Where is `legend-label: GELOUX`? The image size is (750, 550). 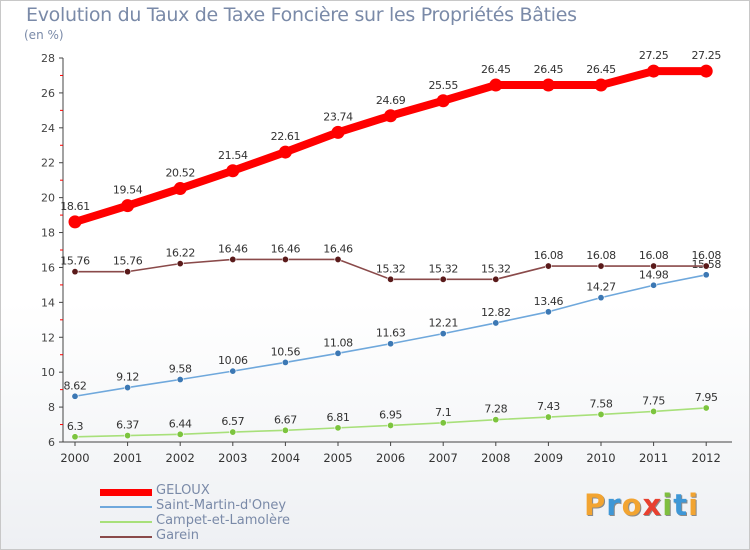
legend-label: GELOUX is located at coordinates (183, 490).